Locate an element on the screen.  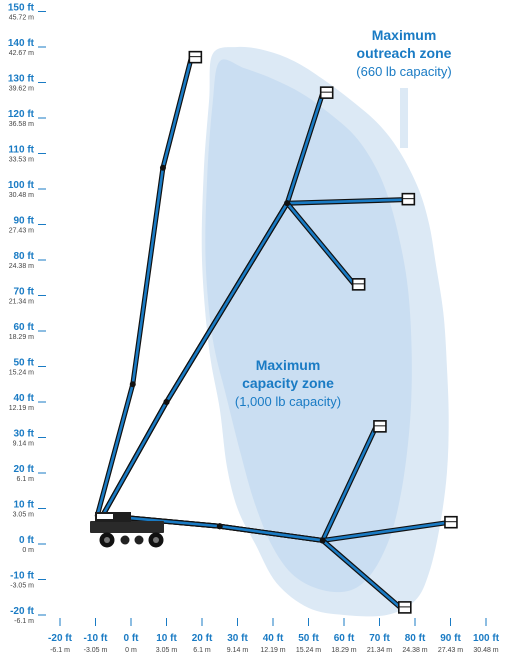
outreach-zone-label: Maximum outreach zone (660 lb capacity) is located at coordinates (404, 83).